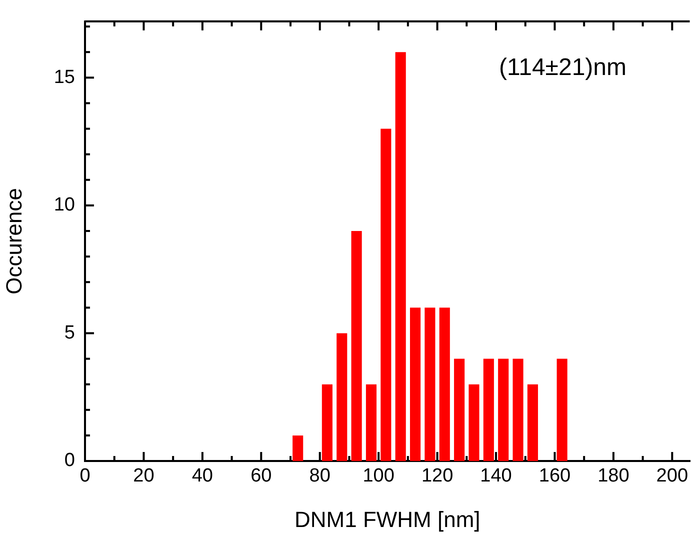 Image resolution: width=692 pixels, height=538 pixels. Describe the element at coordinates (378, 476) in the screenshot. I see `x-tick-label: 100` at that location.